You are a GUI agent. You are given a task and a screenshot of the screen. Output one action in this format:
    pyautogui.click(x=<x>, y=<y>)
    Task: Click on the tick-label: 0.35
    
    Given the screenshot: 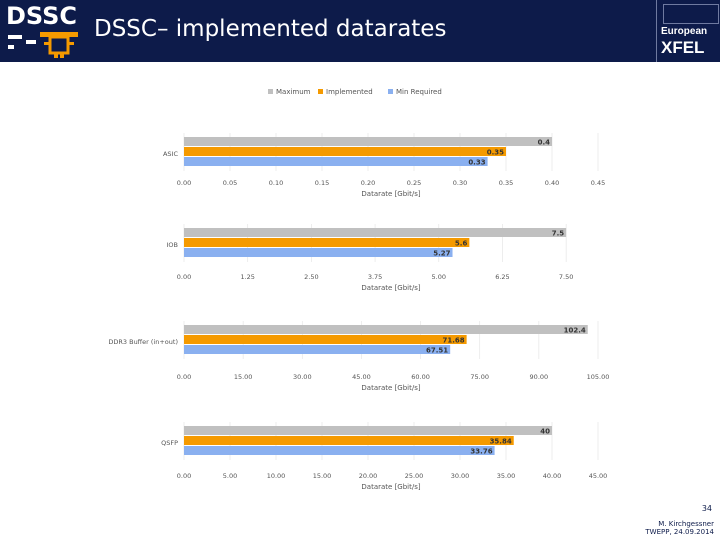 What is the action you would take?
    pyautogui.click(x=506, y=183)
    